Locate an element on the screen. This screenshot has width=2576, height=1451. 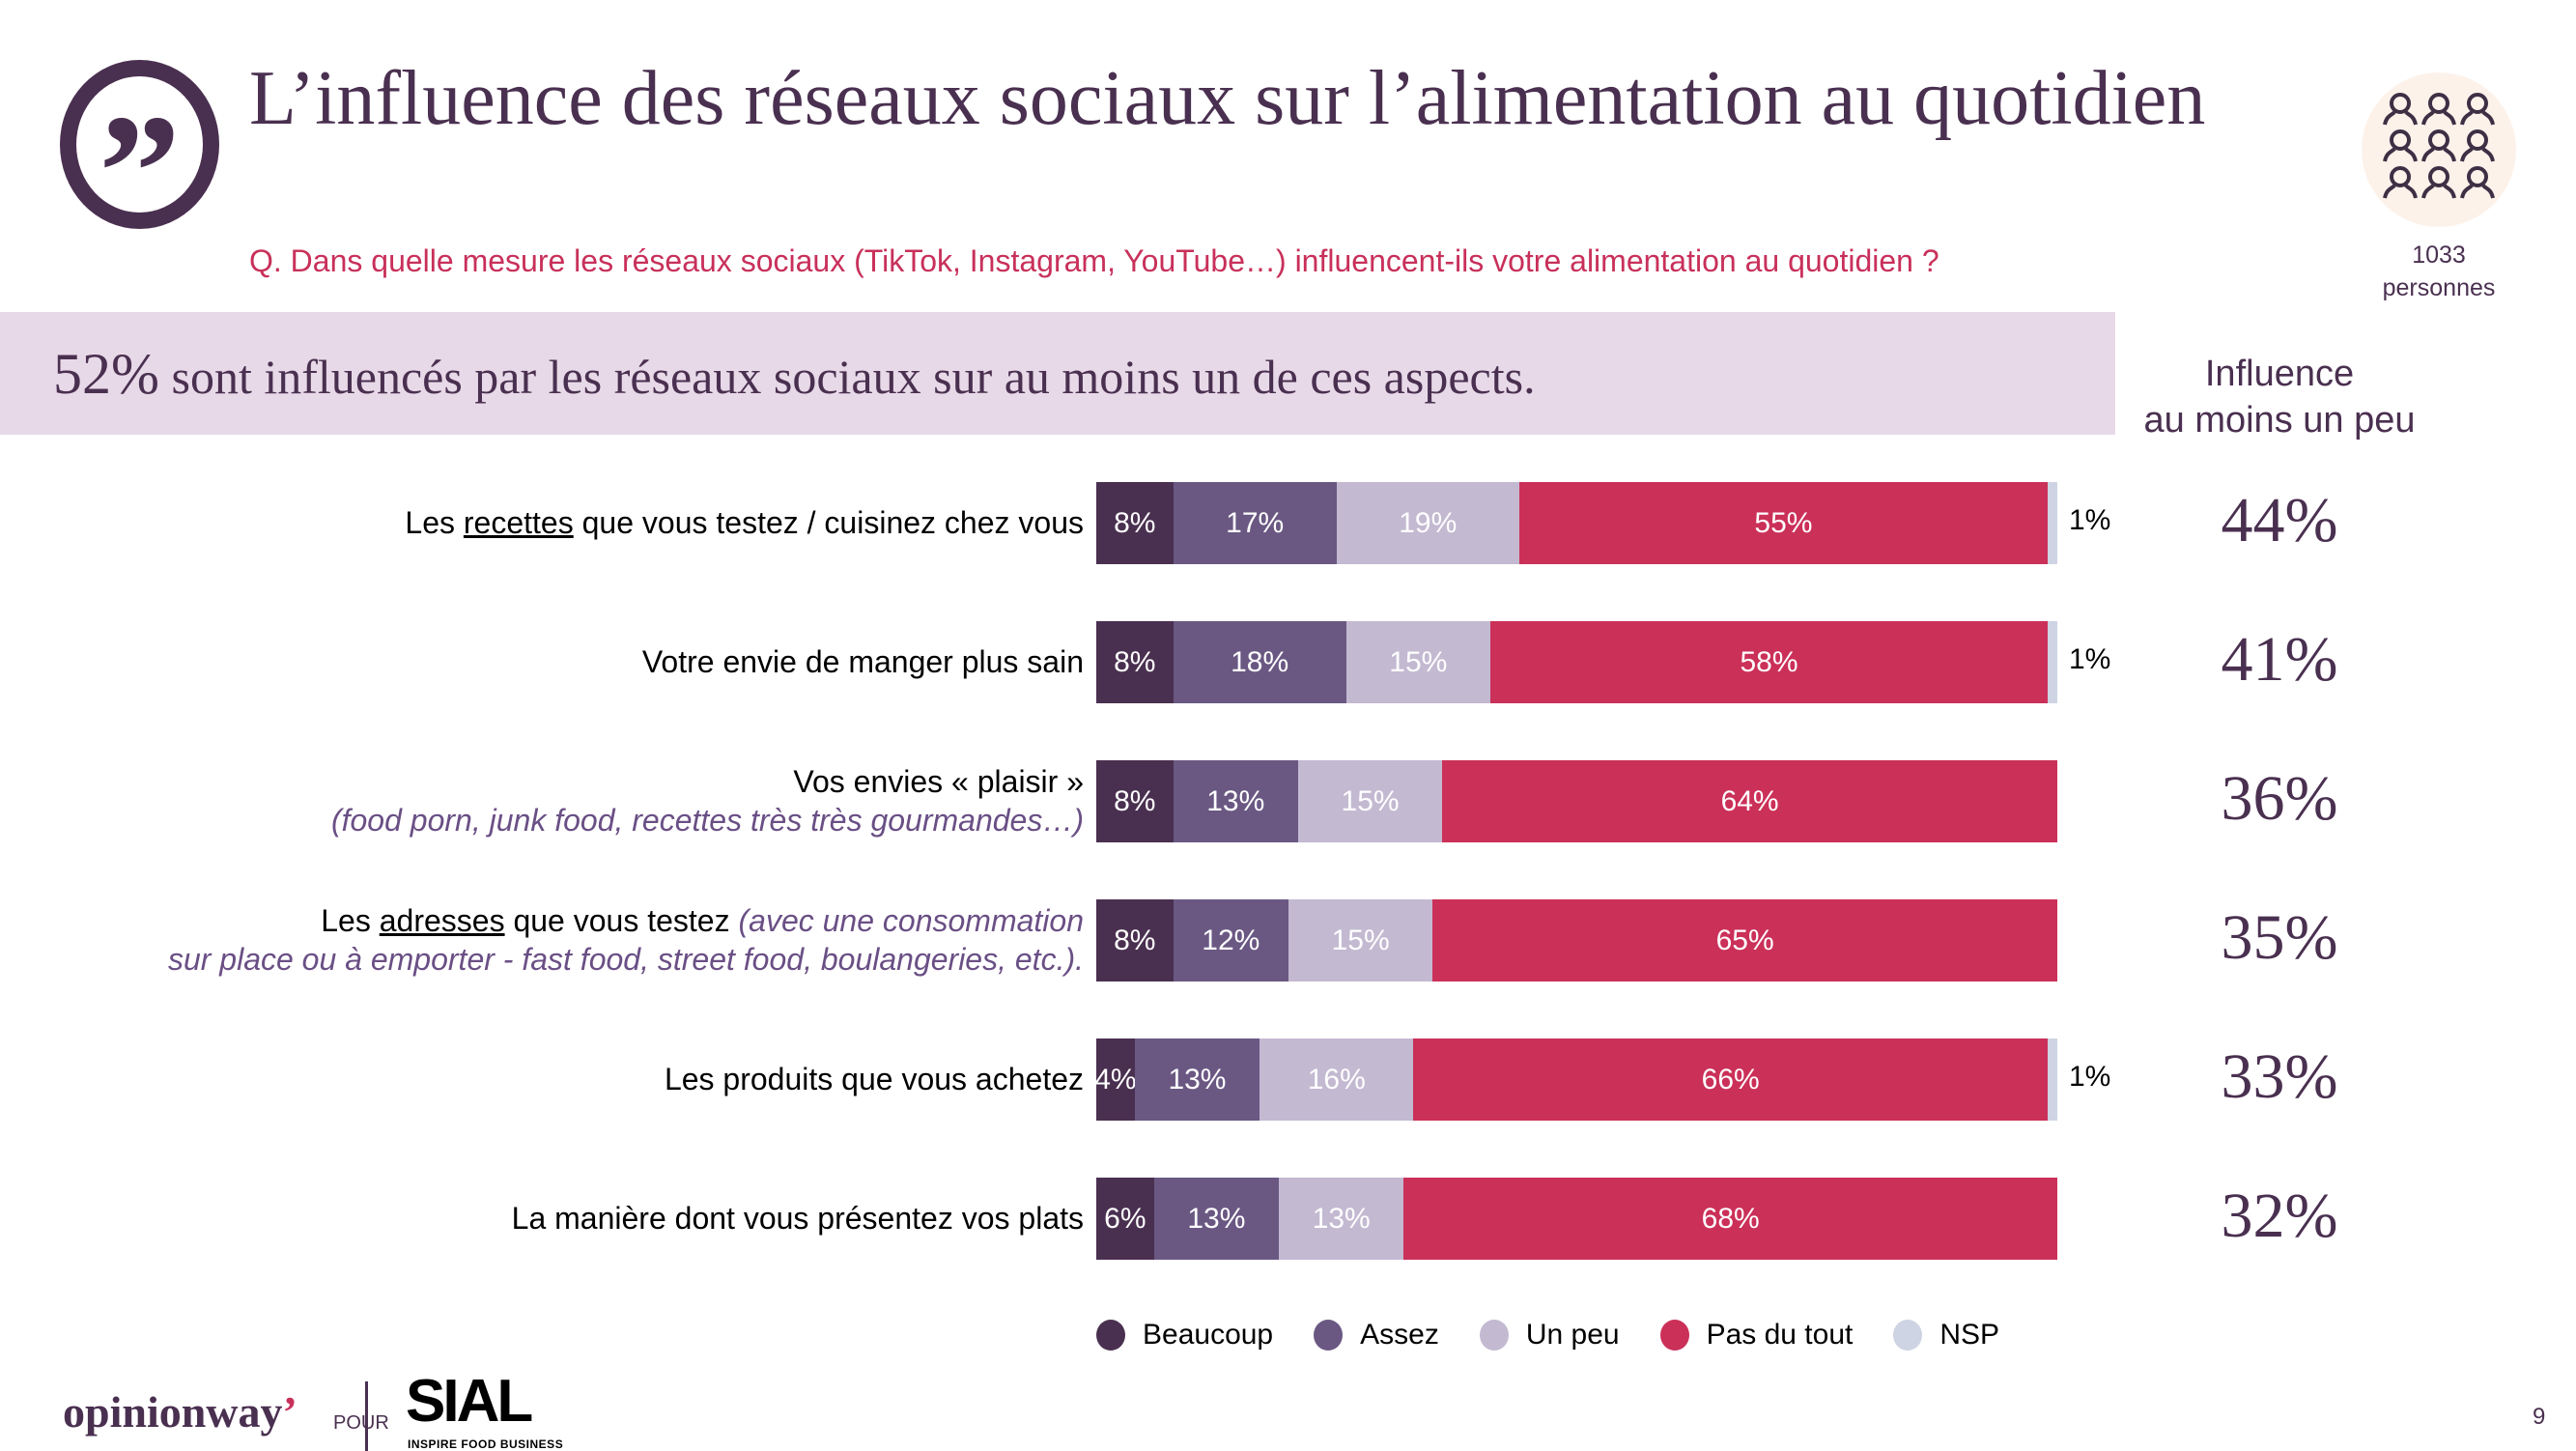
data-label: 55% is located at coordinates (1783, 522).